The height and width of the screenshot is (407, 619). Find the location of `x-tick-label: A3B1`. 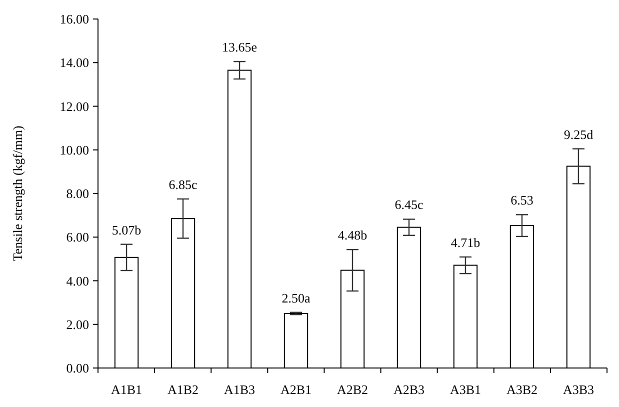

x-tick-label: A3B1 is located at coordinates (466, 389).